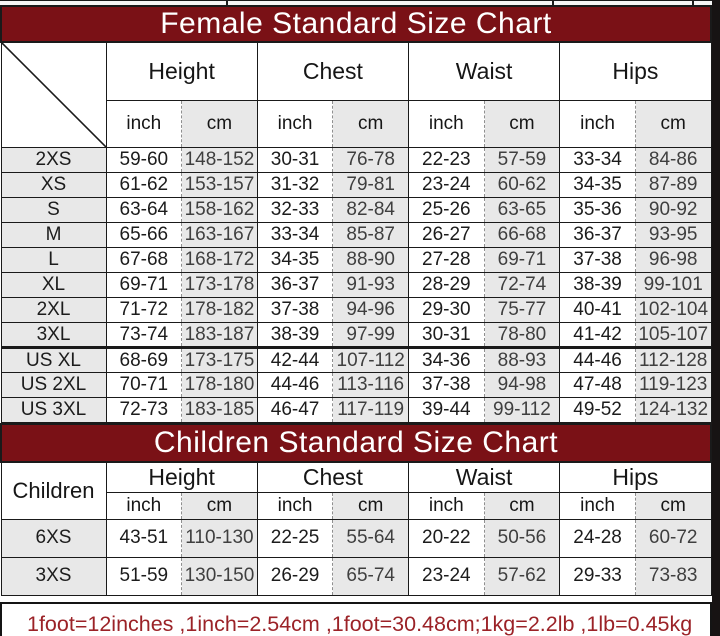  I want to click on cm-value-cell: 57-62, so click(522, 576).